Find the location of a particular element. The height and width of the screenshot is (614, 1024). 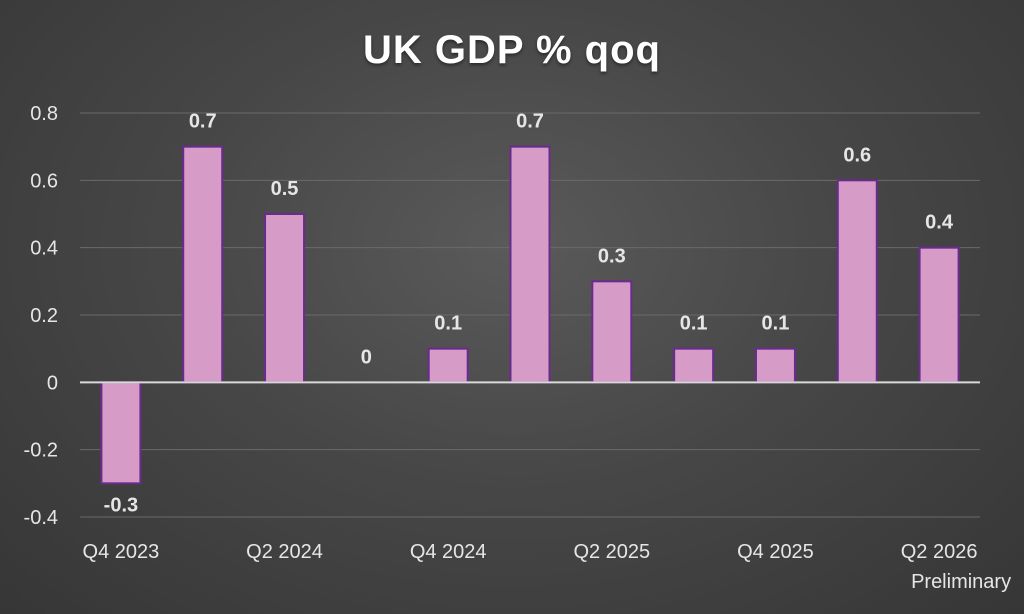

preliminary-annotation: Preliminary is located at coordinates (961, 582).